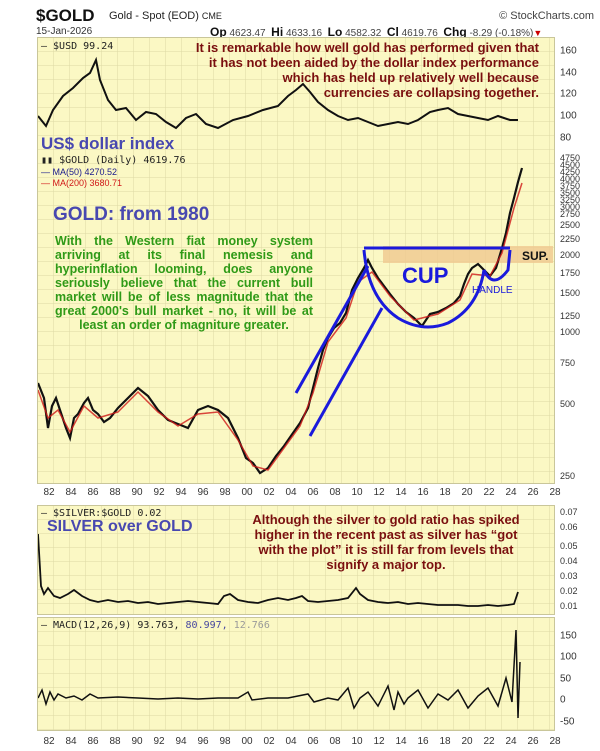  I want to click on macd-legend: — MACD(12,26,9) 93.763, 80.997, 12.766, so click(155, 625).